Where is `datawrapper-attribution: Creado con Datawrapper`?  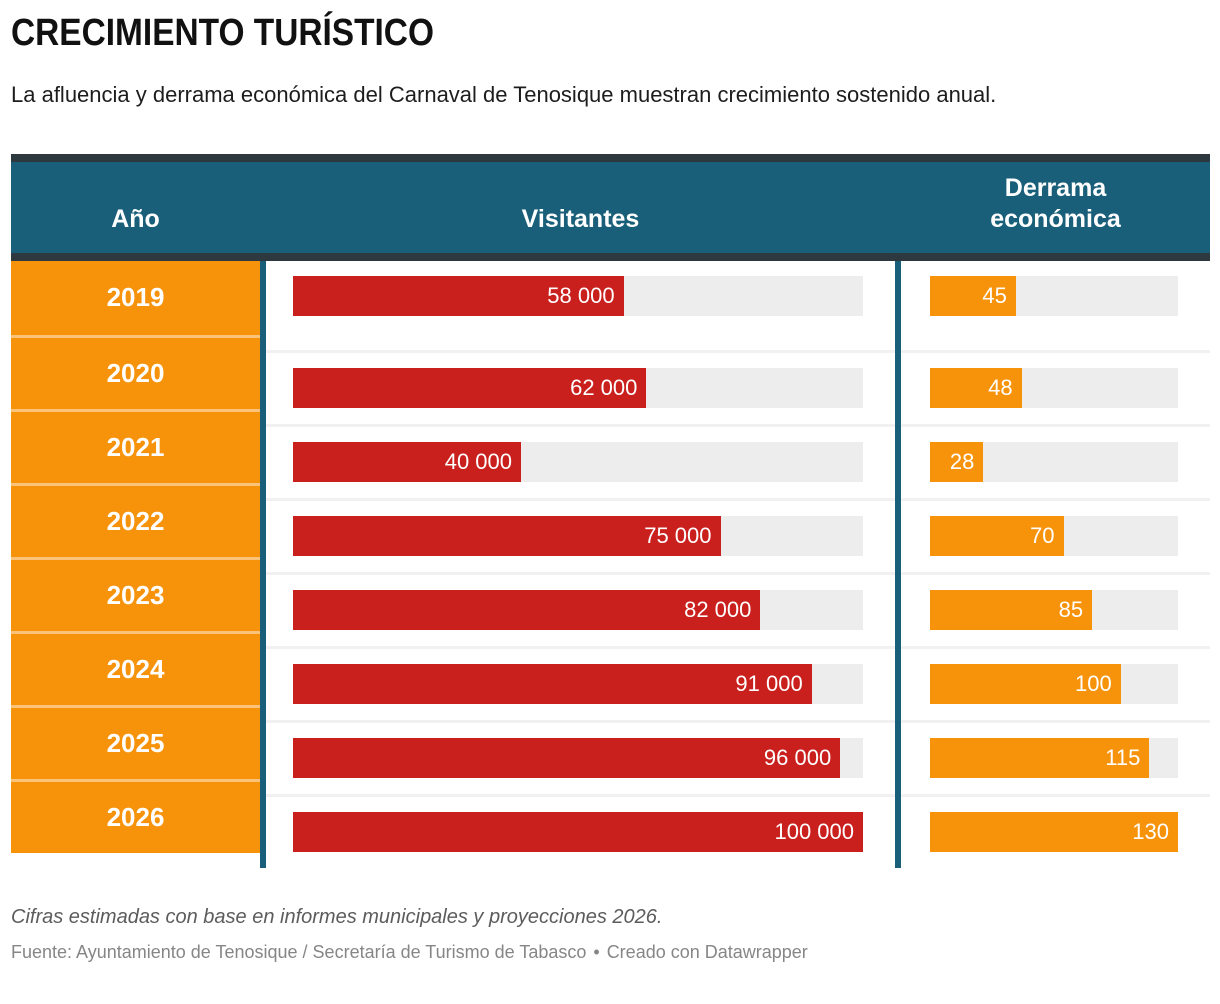
datawrapper-attribution: Creado con Datawrapper is located at coordinates (707, 951).